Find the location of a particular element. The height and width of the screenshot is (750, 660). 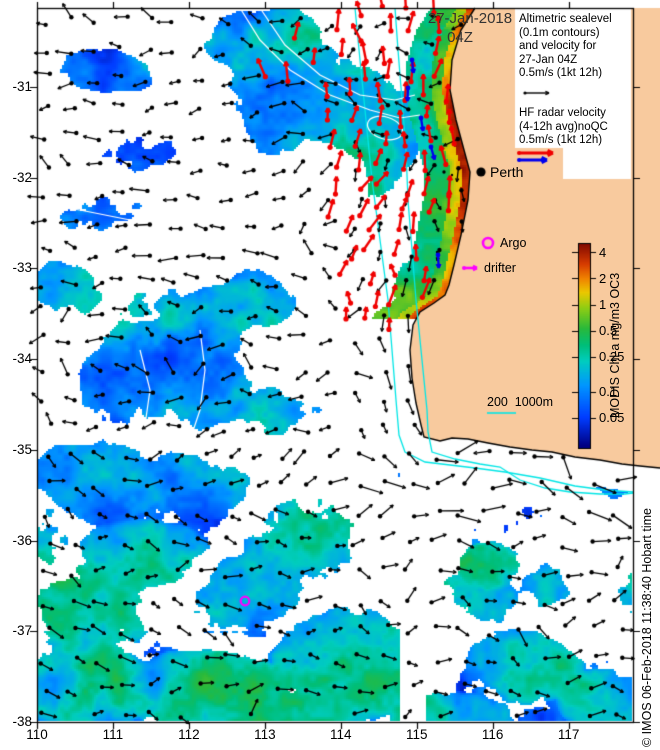

perth-city-label: Perth is located at coordinates (507, 172).